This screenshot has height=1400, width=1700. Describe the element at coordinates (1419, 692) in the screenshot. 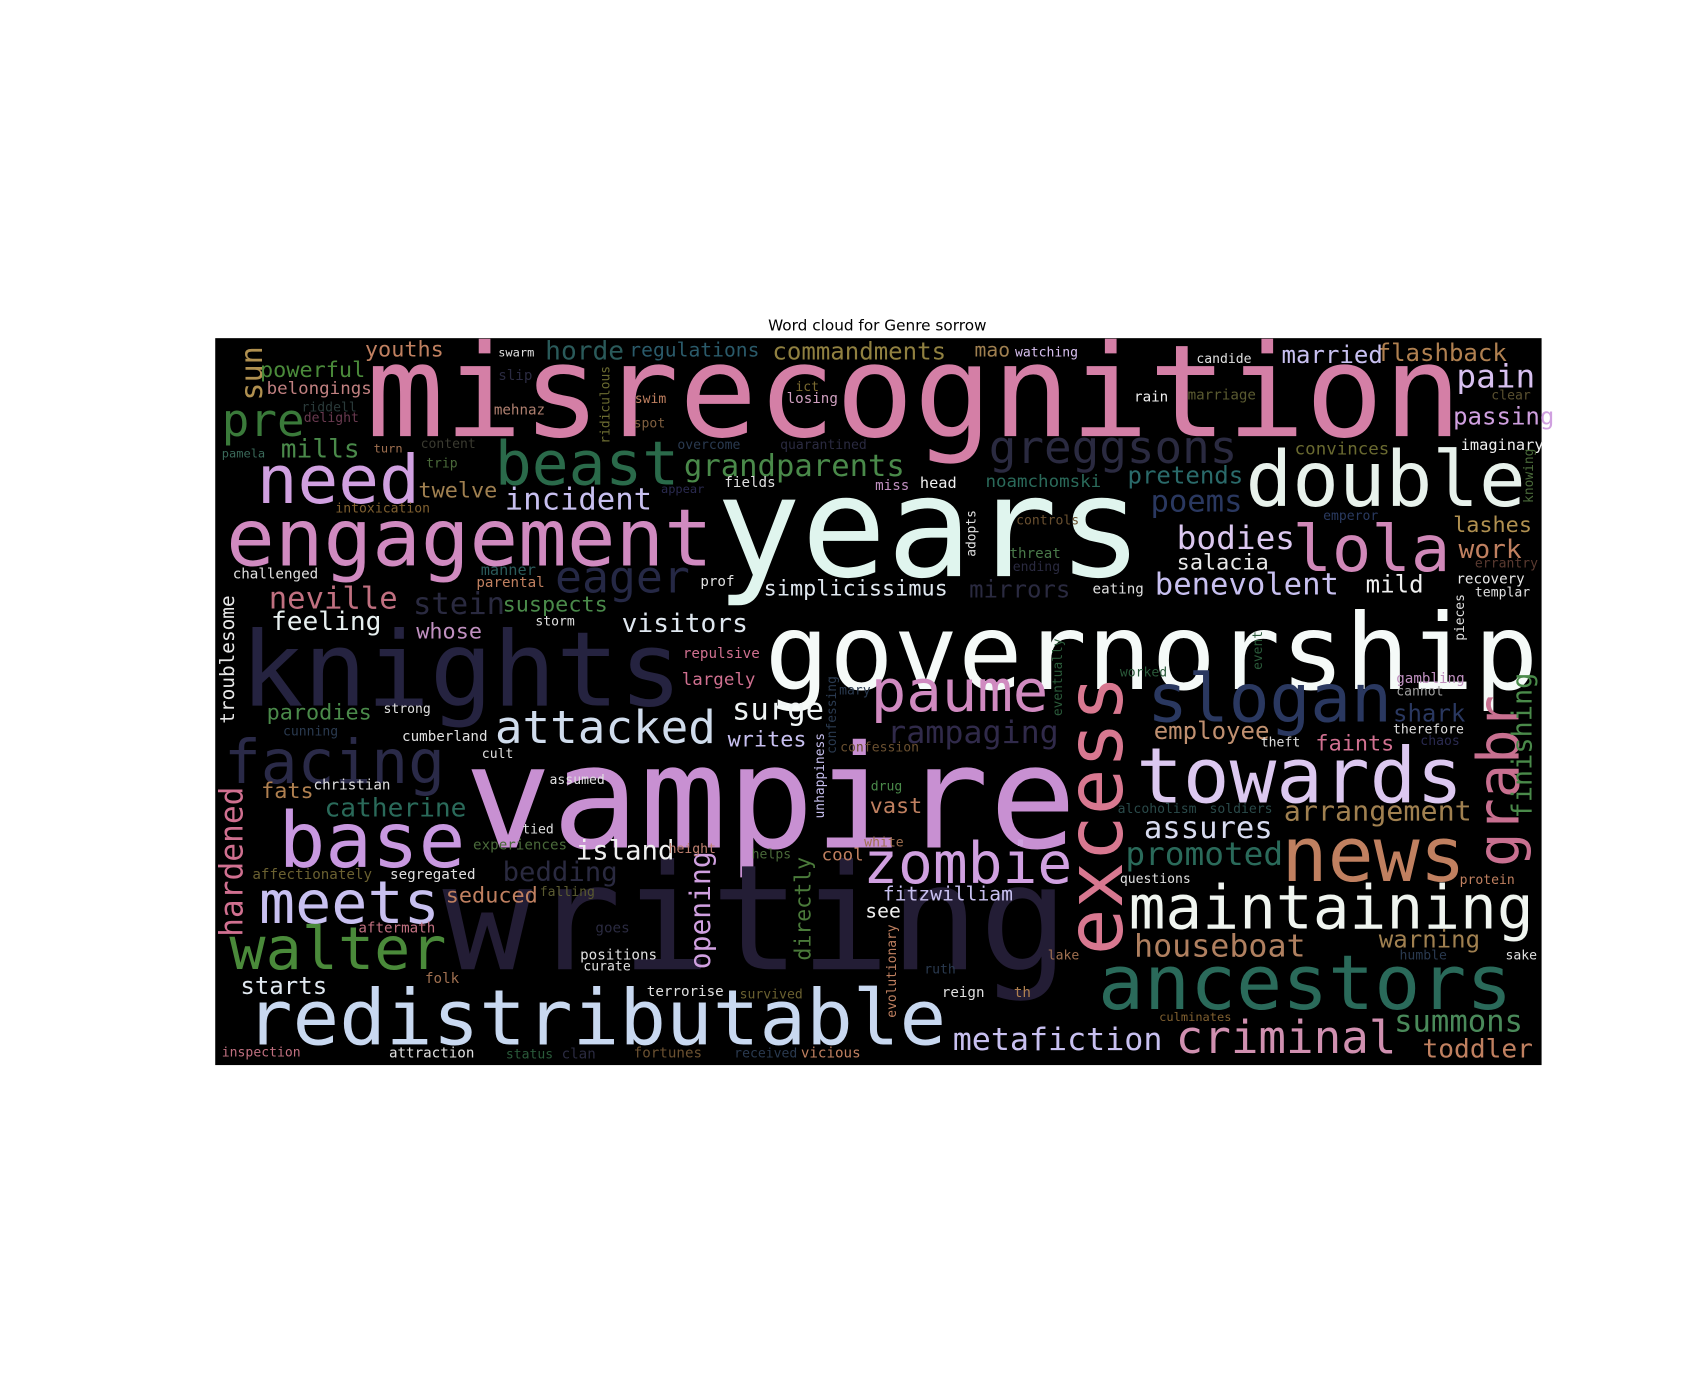

I see `word: cannot` at that location.